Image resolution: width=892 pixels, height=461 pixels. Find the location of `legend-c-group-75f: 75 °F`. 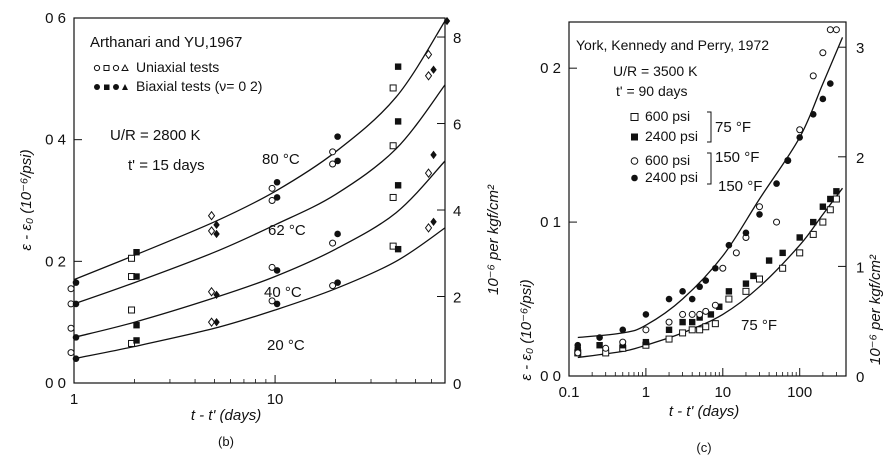

legend-c-group-75f: 75 °F is located at coordinates (733, 127).